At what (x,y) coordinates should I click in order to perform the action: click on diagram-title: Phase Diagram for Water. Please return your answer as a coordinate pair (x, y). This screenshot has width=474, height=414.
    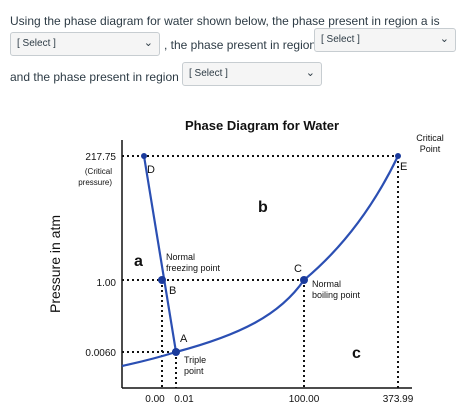
    Looking at the image, I should click on (262, 125).